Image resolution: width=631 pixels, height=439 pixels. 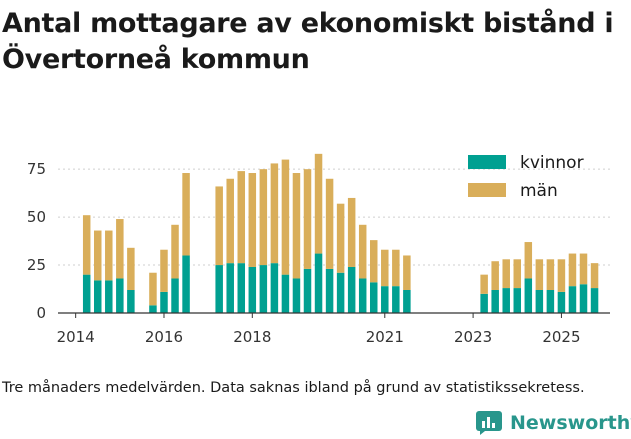 I want to click on y-tick-label: 25, so click(x=36, y=265).